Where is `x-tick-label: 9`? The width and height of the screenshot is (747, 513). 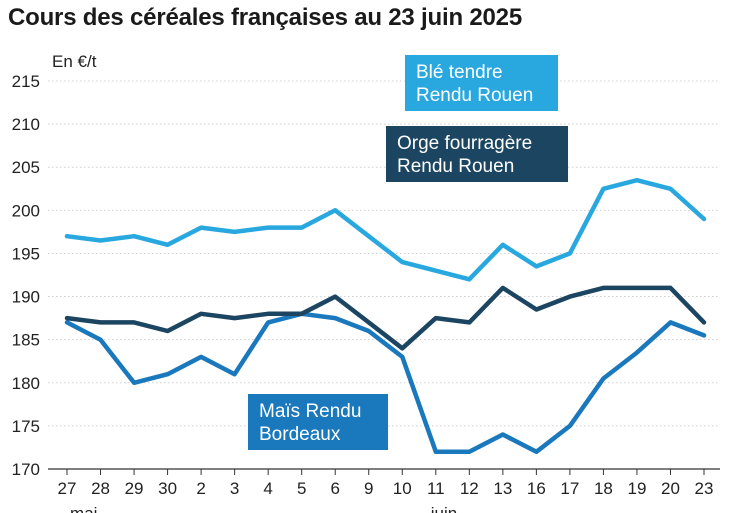
x-tick-label: 9 is located at coordinates (368, 488).